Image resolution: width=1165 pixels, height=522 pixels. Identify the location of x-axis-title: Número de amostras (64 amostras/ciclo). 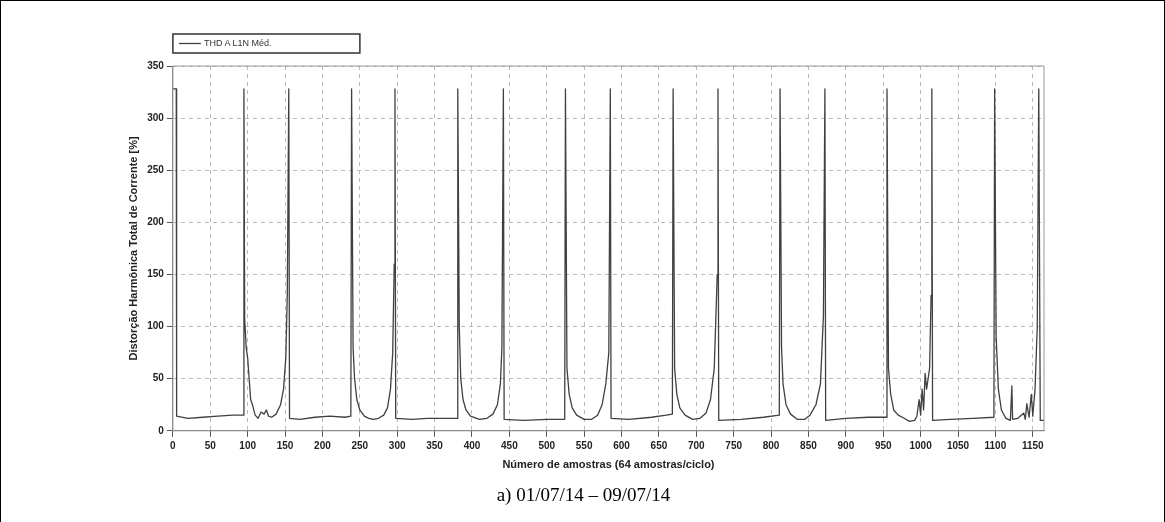
(608, 464).